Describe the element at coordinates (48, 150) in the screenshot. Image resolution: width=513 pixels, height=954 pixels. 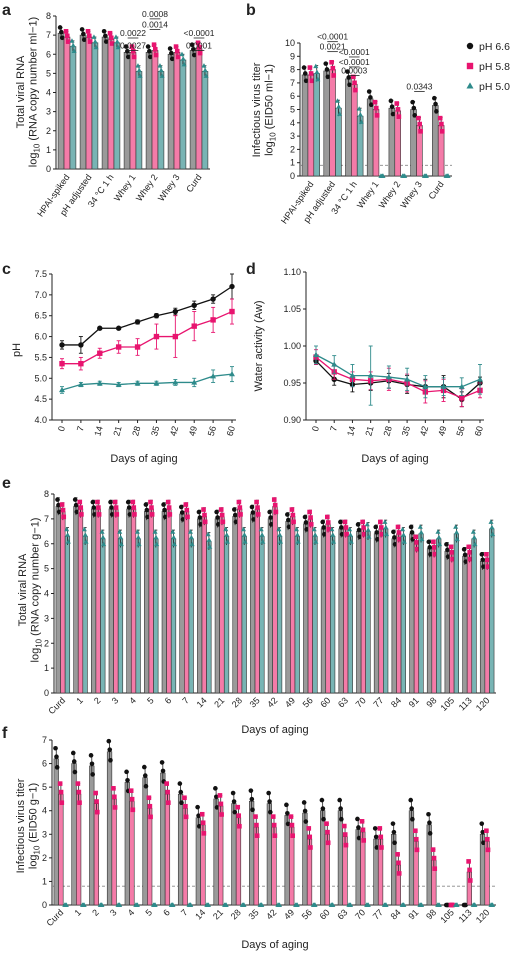
I see `panel-a-y-tick-label: 1` at that location.